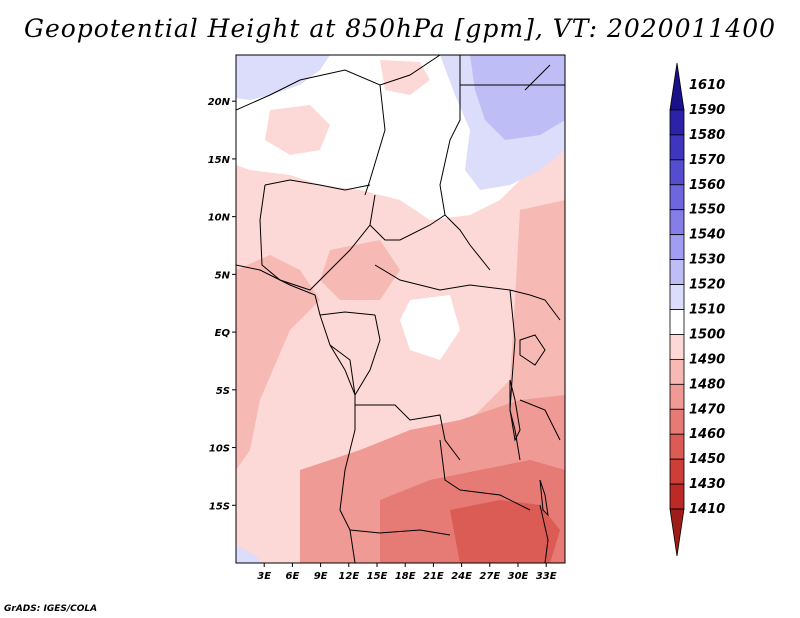  What do you see at coordinates (532, 350) in the screenshot?
I see `lake-victoria` at bounding box center [532, 350].